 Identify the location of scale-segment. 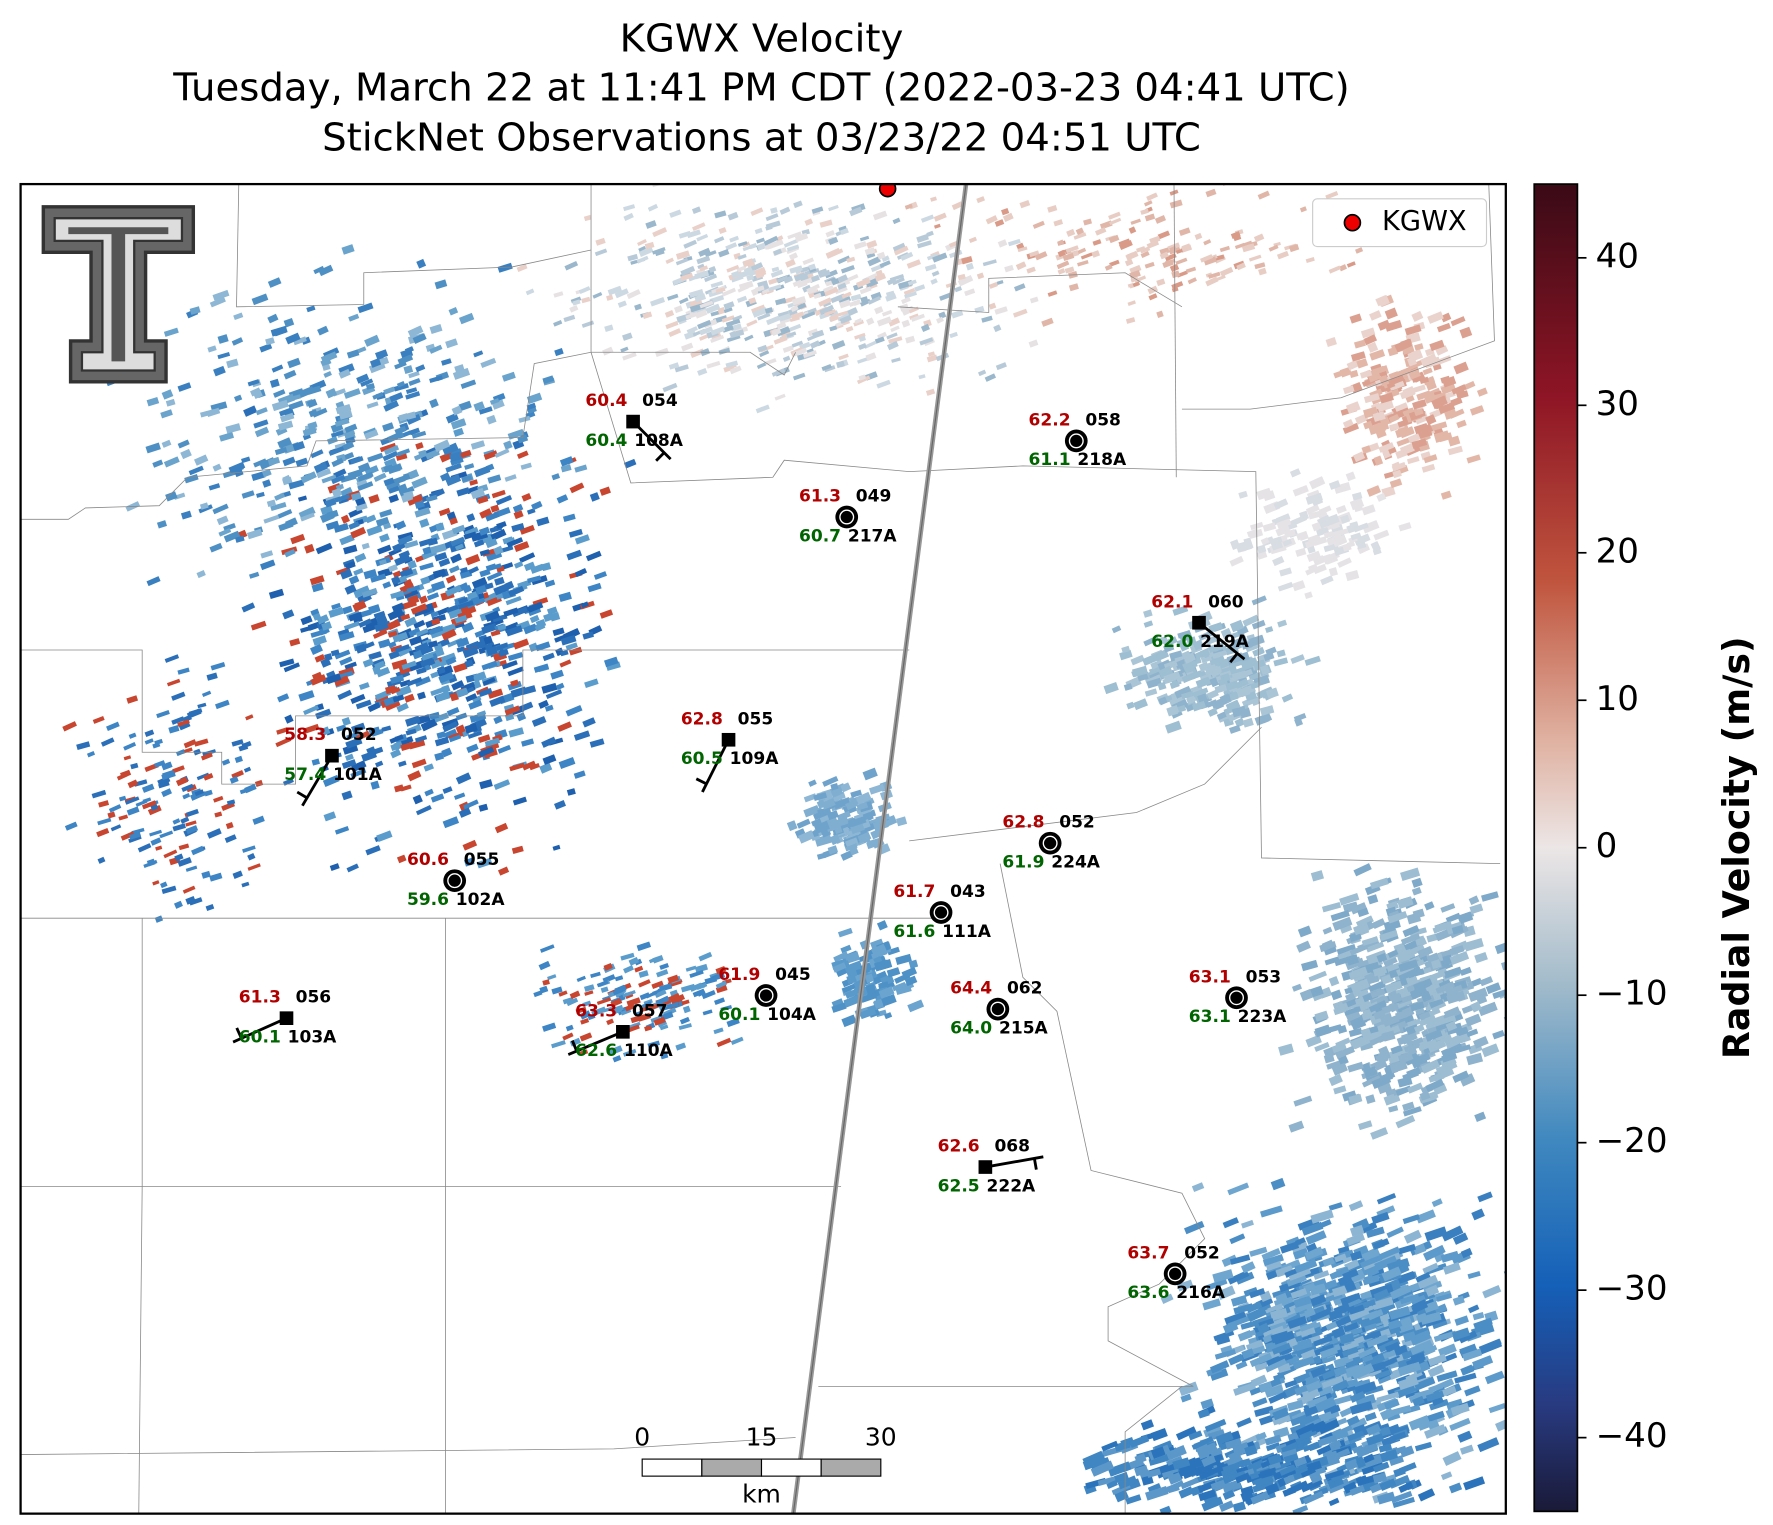
(732, 1467).